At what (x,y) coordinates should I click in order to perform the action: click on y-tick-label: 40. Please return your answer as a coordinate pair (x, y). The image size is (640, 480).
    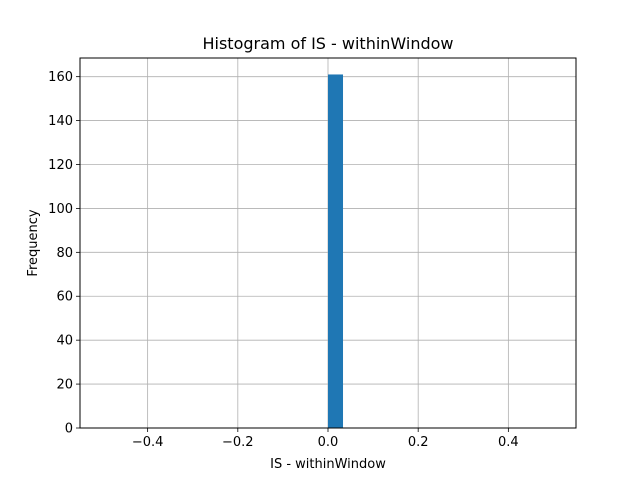
    Looking at the image, I should click on (64, 341).